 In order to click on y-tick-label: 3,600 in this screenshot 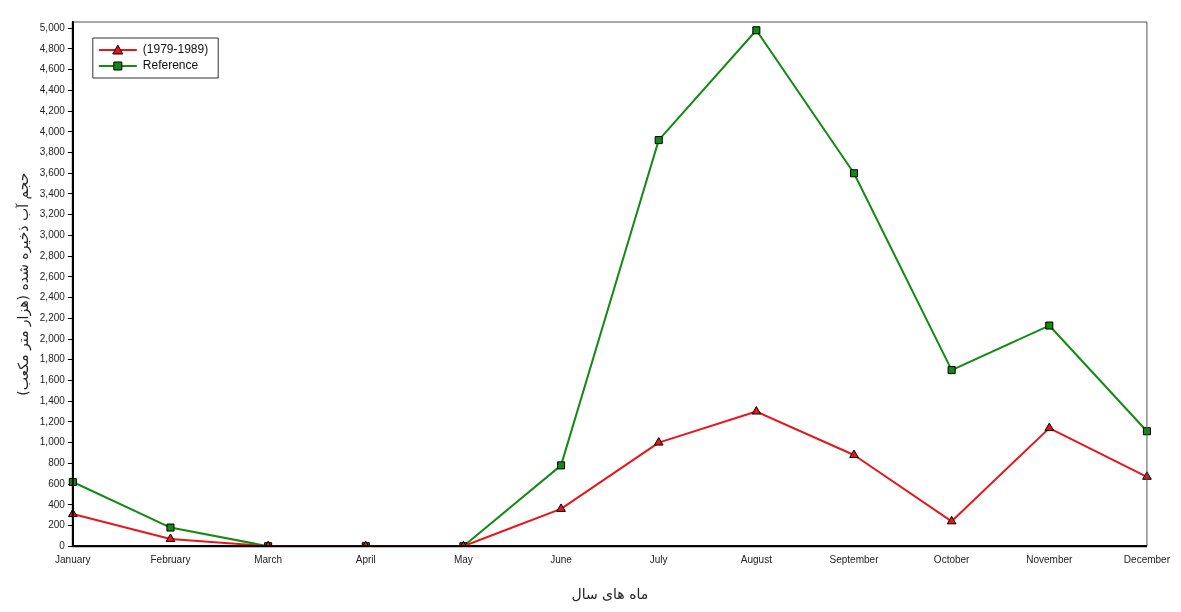, I will do `click(52, 172)`.